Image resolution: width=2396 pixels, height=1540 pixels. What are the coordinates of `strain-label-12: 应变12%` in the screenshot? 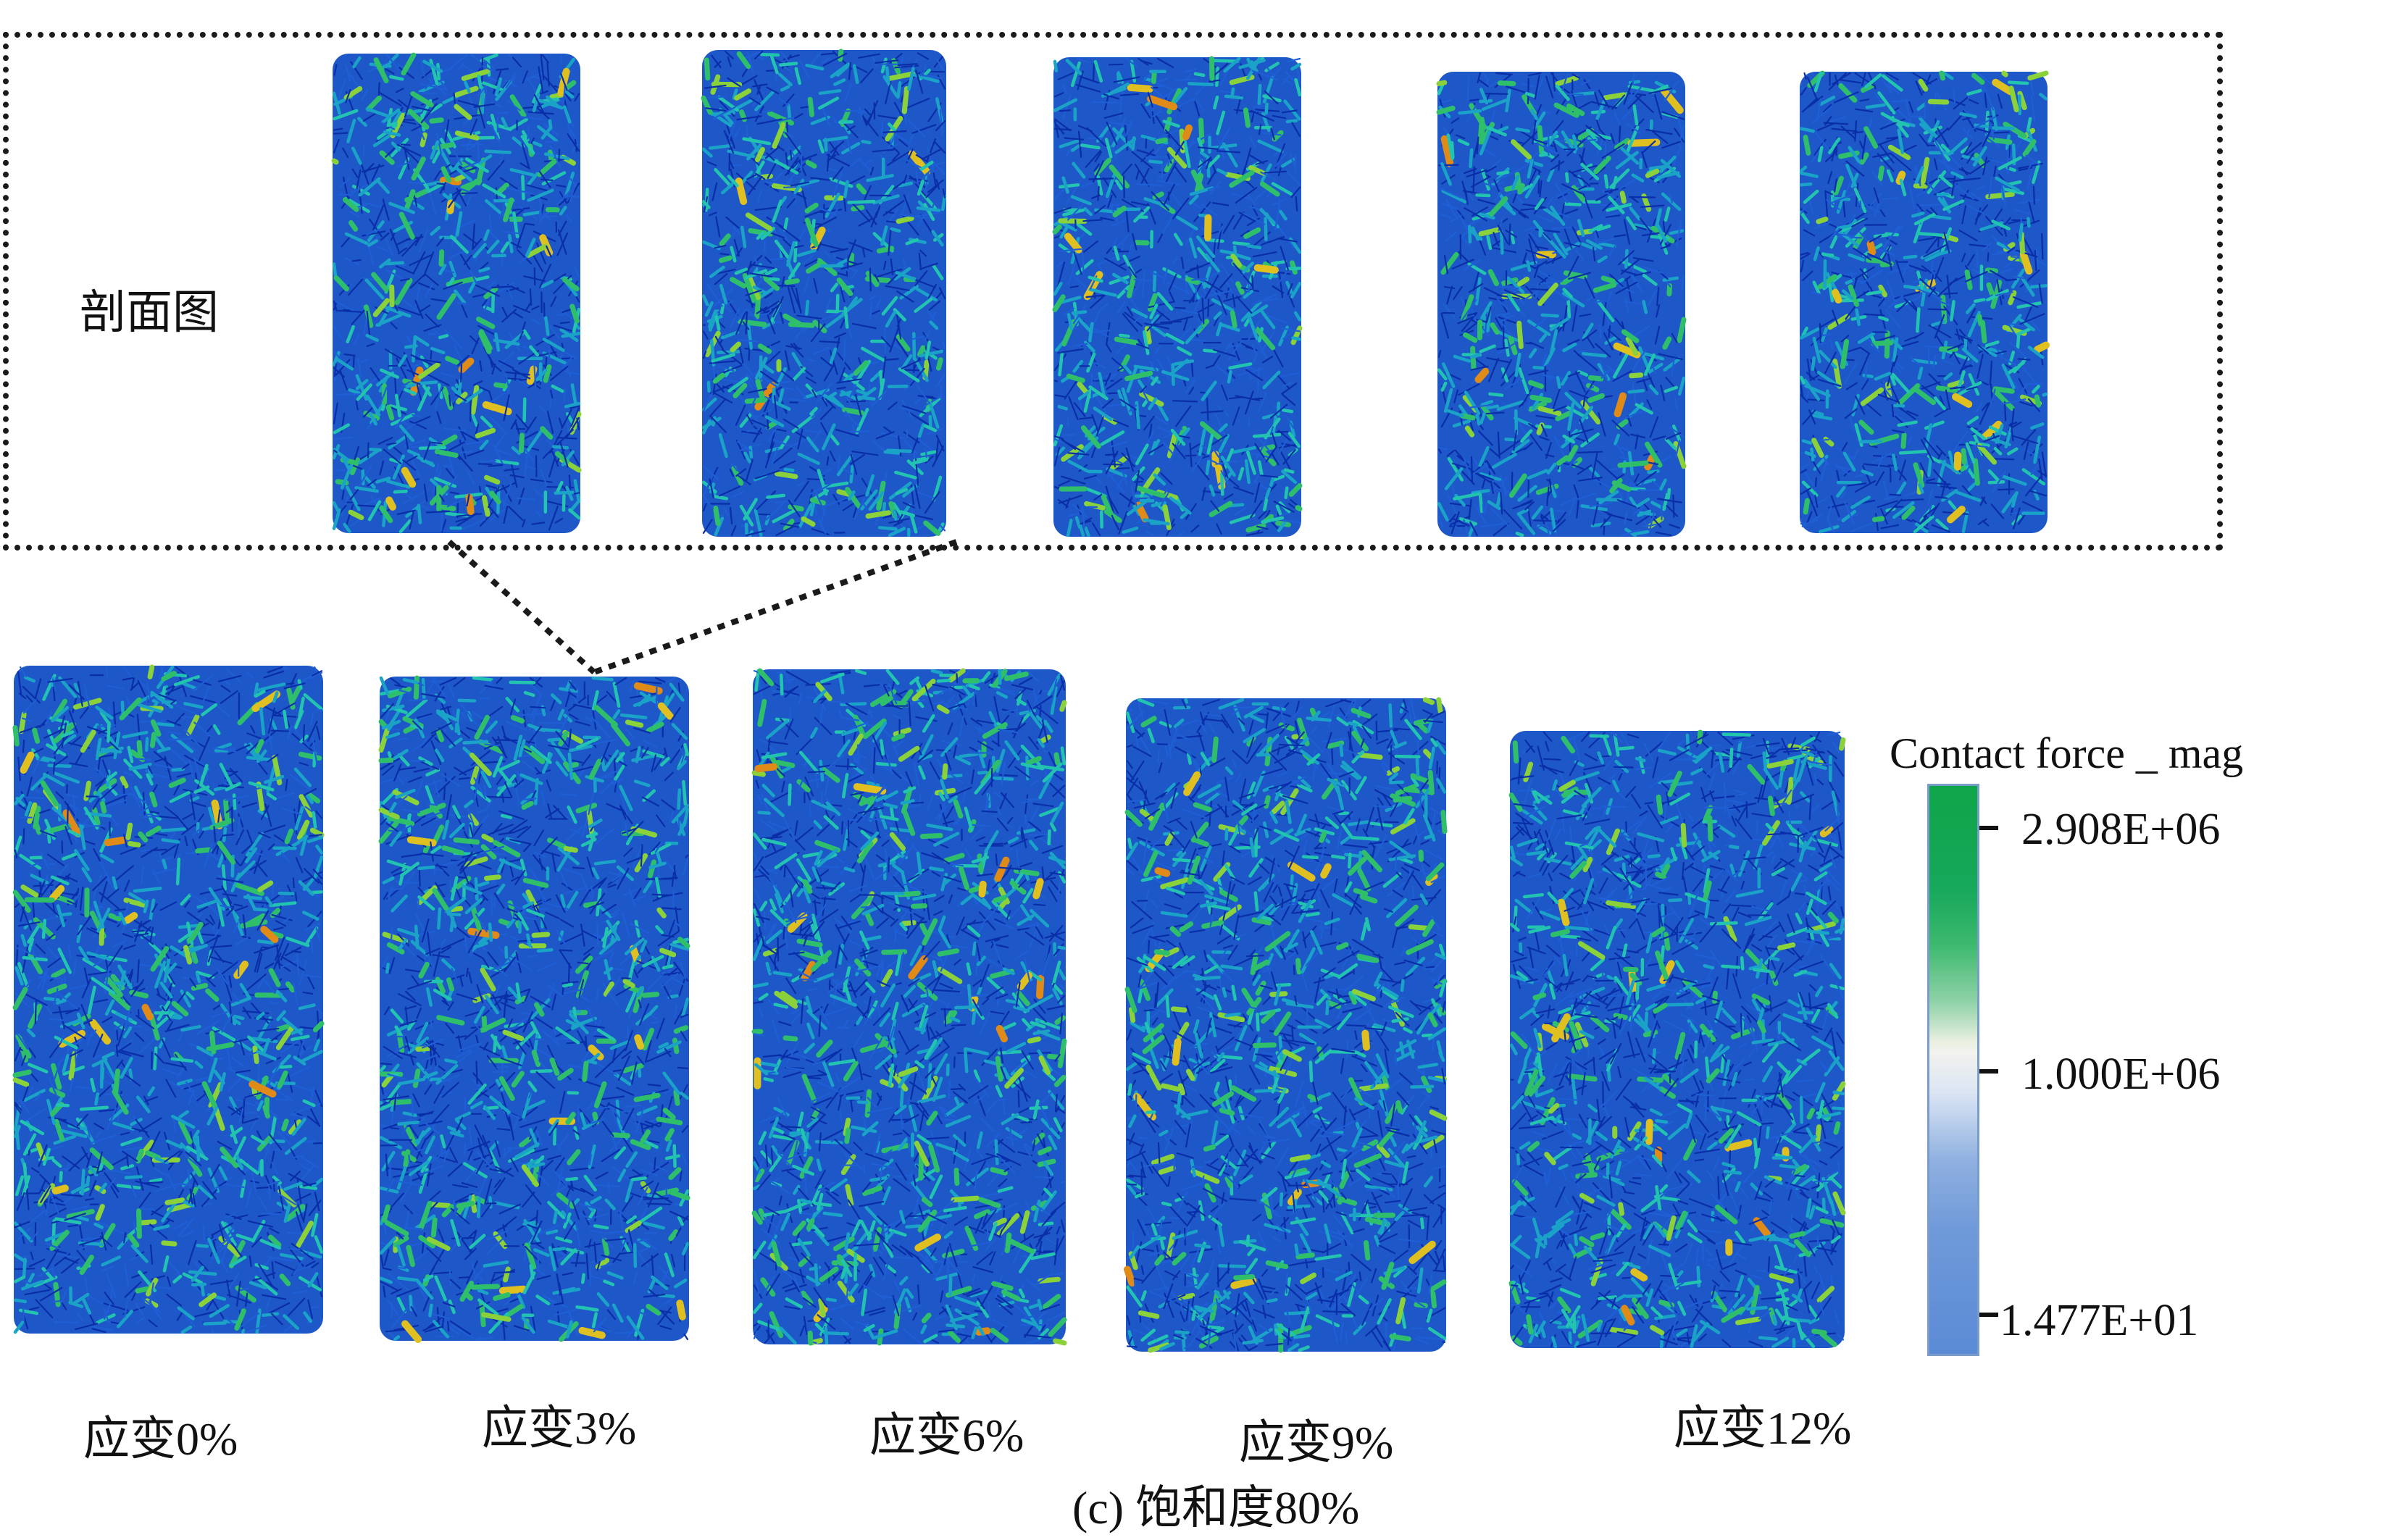 It's located at (1763, 1428).